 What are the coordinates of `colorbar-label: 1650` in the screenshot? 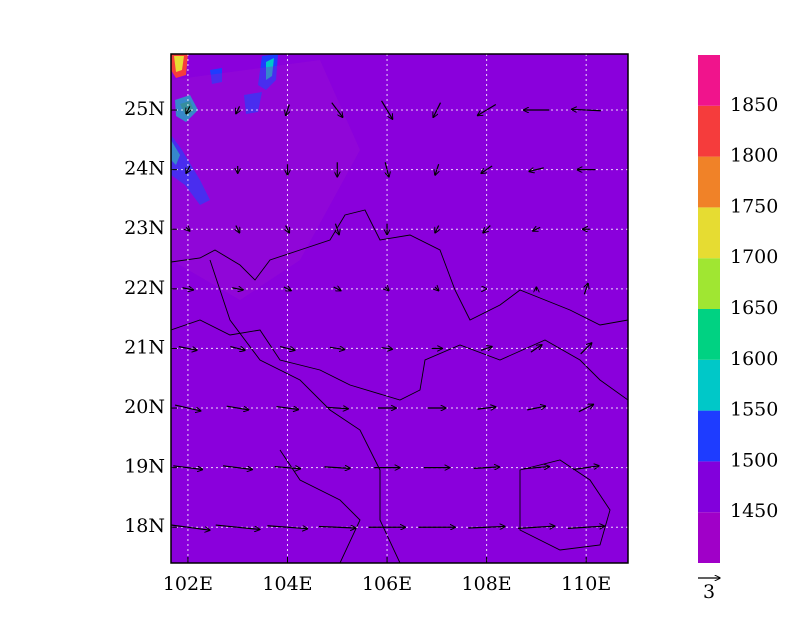 It's located at (754, 308).